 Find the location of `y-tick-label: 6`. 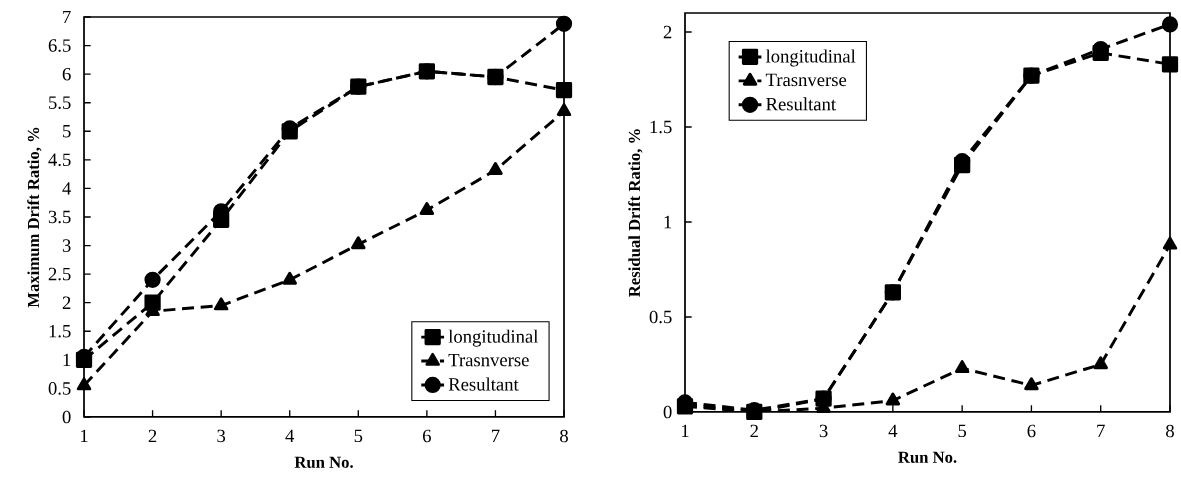

y-tick-label: 6 is located at coordinates (66, 74).